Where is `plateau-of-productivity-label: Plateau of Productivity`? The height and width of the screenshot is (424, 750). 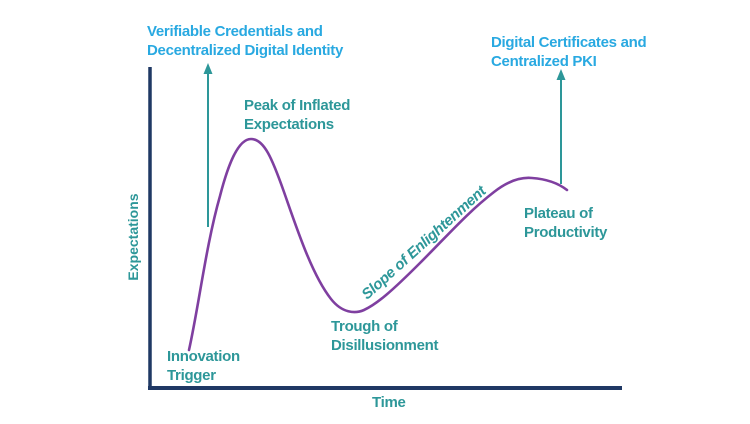
plateau-of-productivity-label: Plateau of Productivity is located at coordinates (566, 223).